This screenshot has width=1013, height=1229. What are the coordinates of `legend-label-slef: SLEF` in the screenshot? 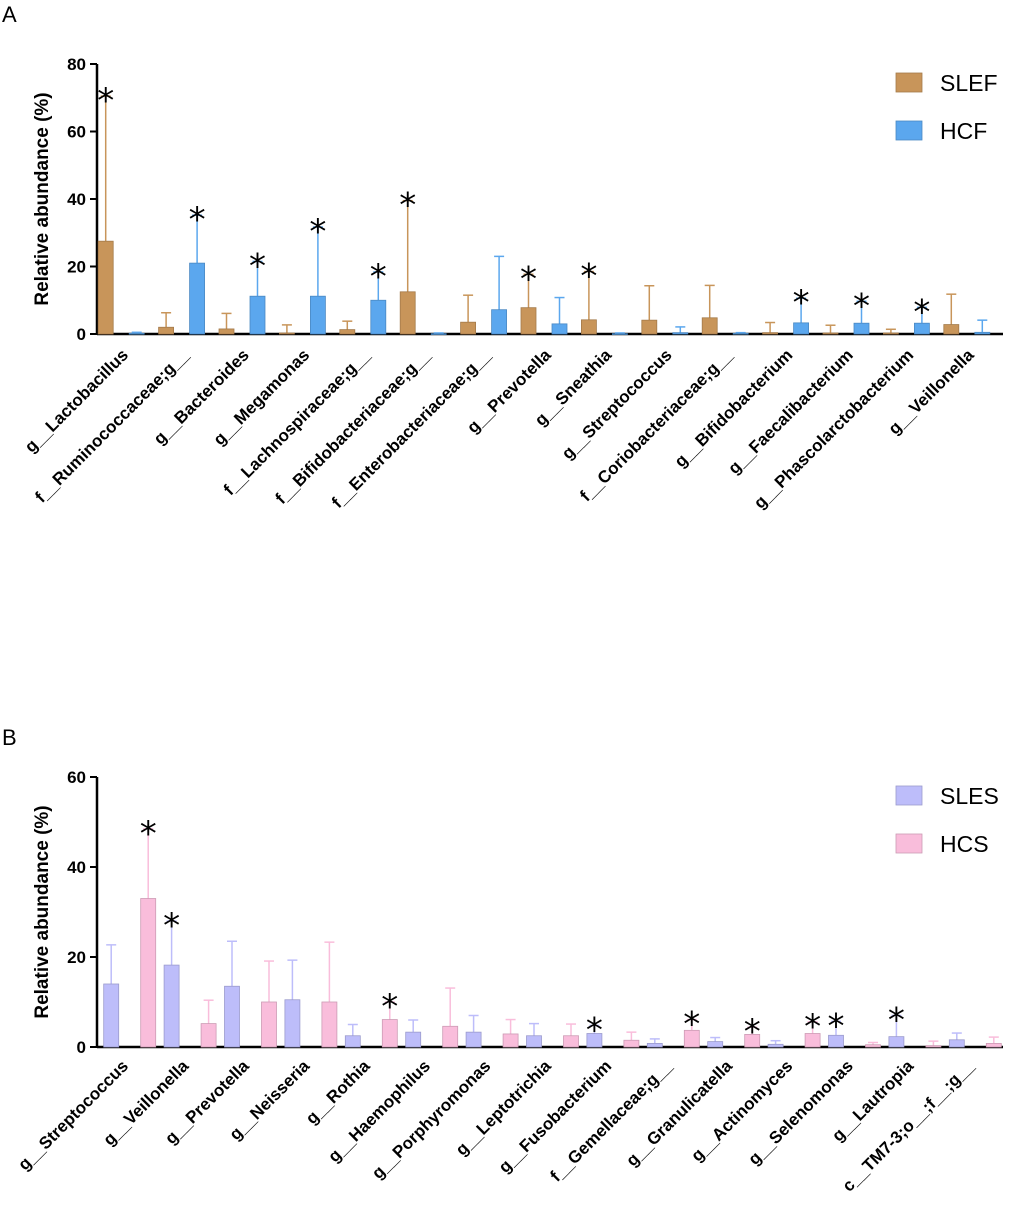 It's located at (969, 83).